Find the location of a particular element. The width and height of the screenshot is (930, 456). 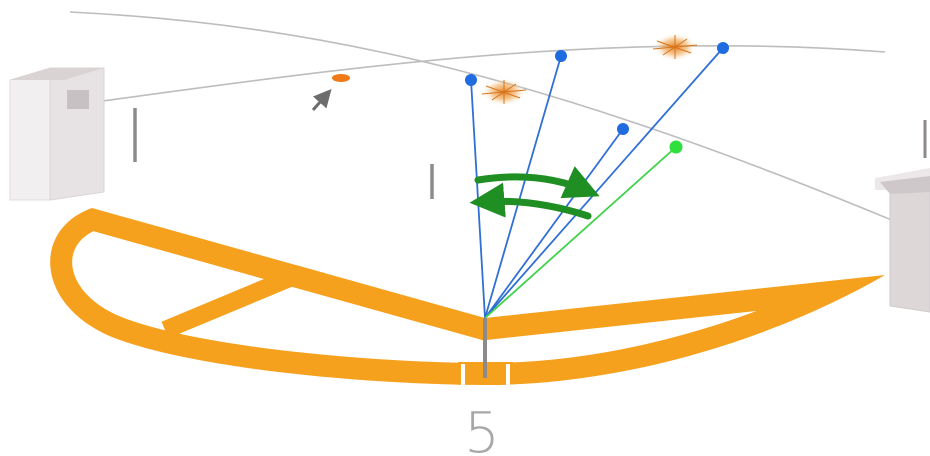

ray-green is located at coordinates (580, 232).